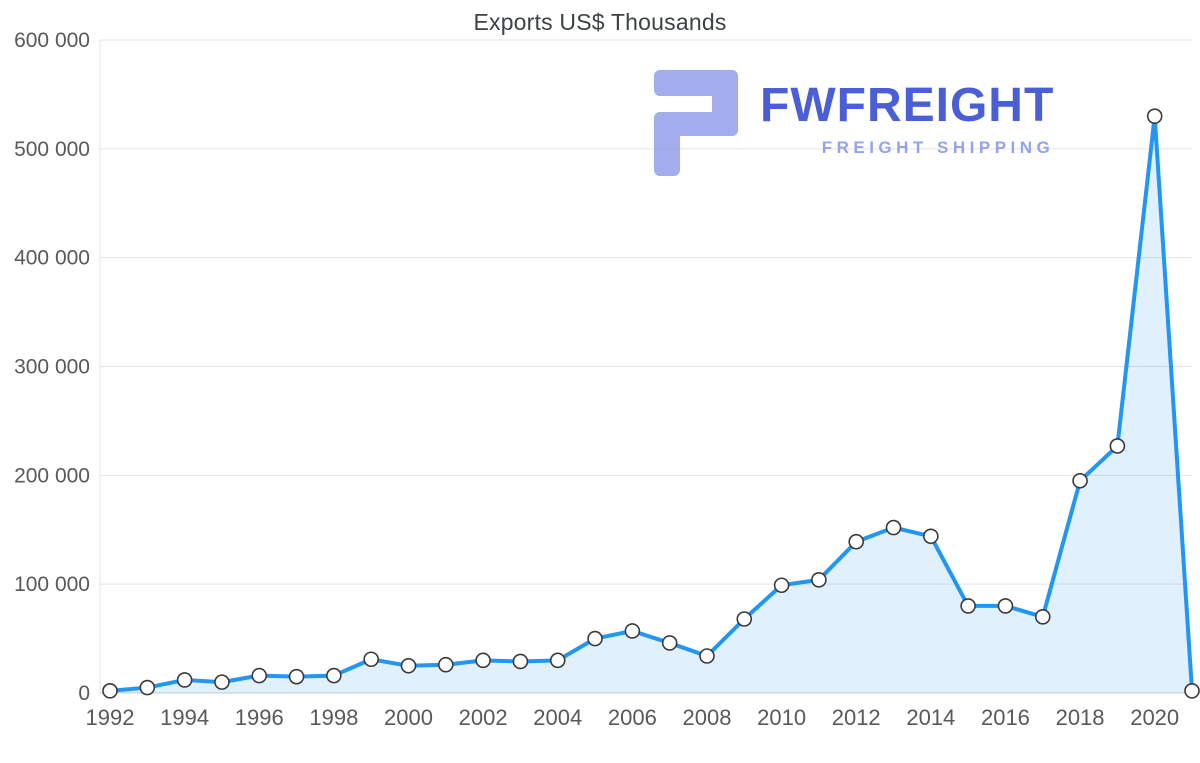 This screenshot has height=763, width=1200. What do you see at coordinates (706, 717) in the screenshot?
I see `svg-text: 2008` at bounding box center [706, 717].